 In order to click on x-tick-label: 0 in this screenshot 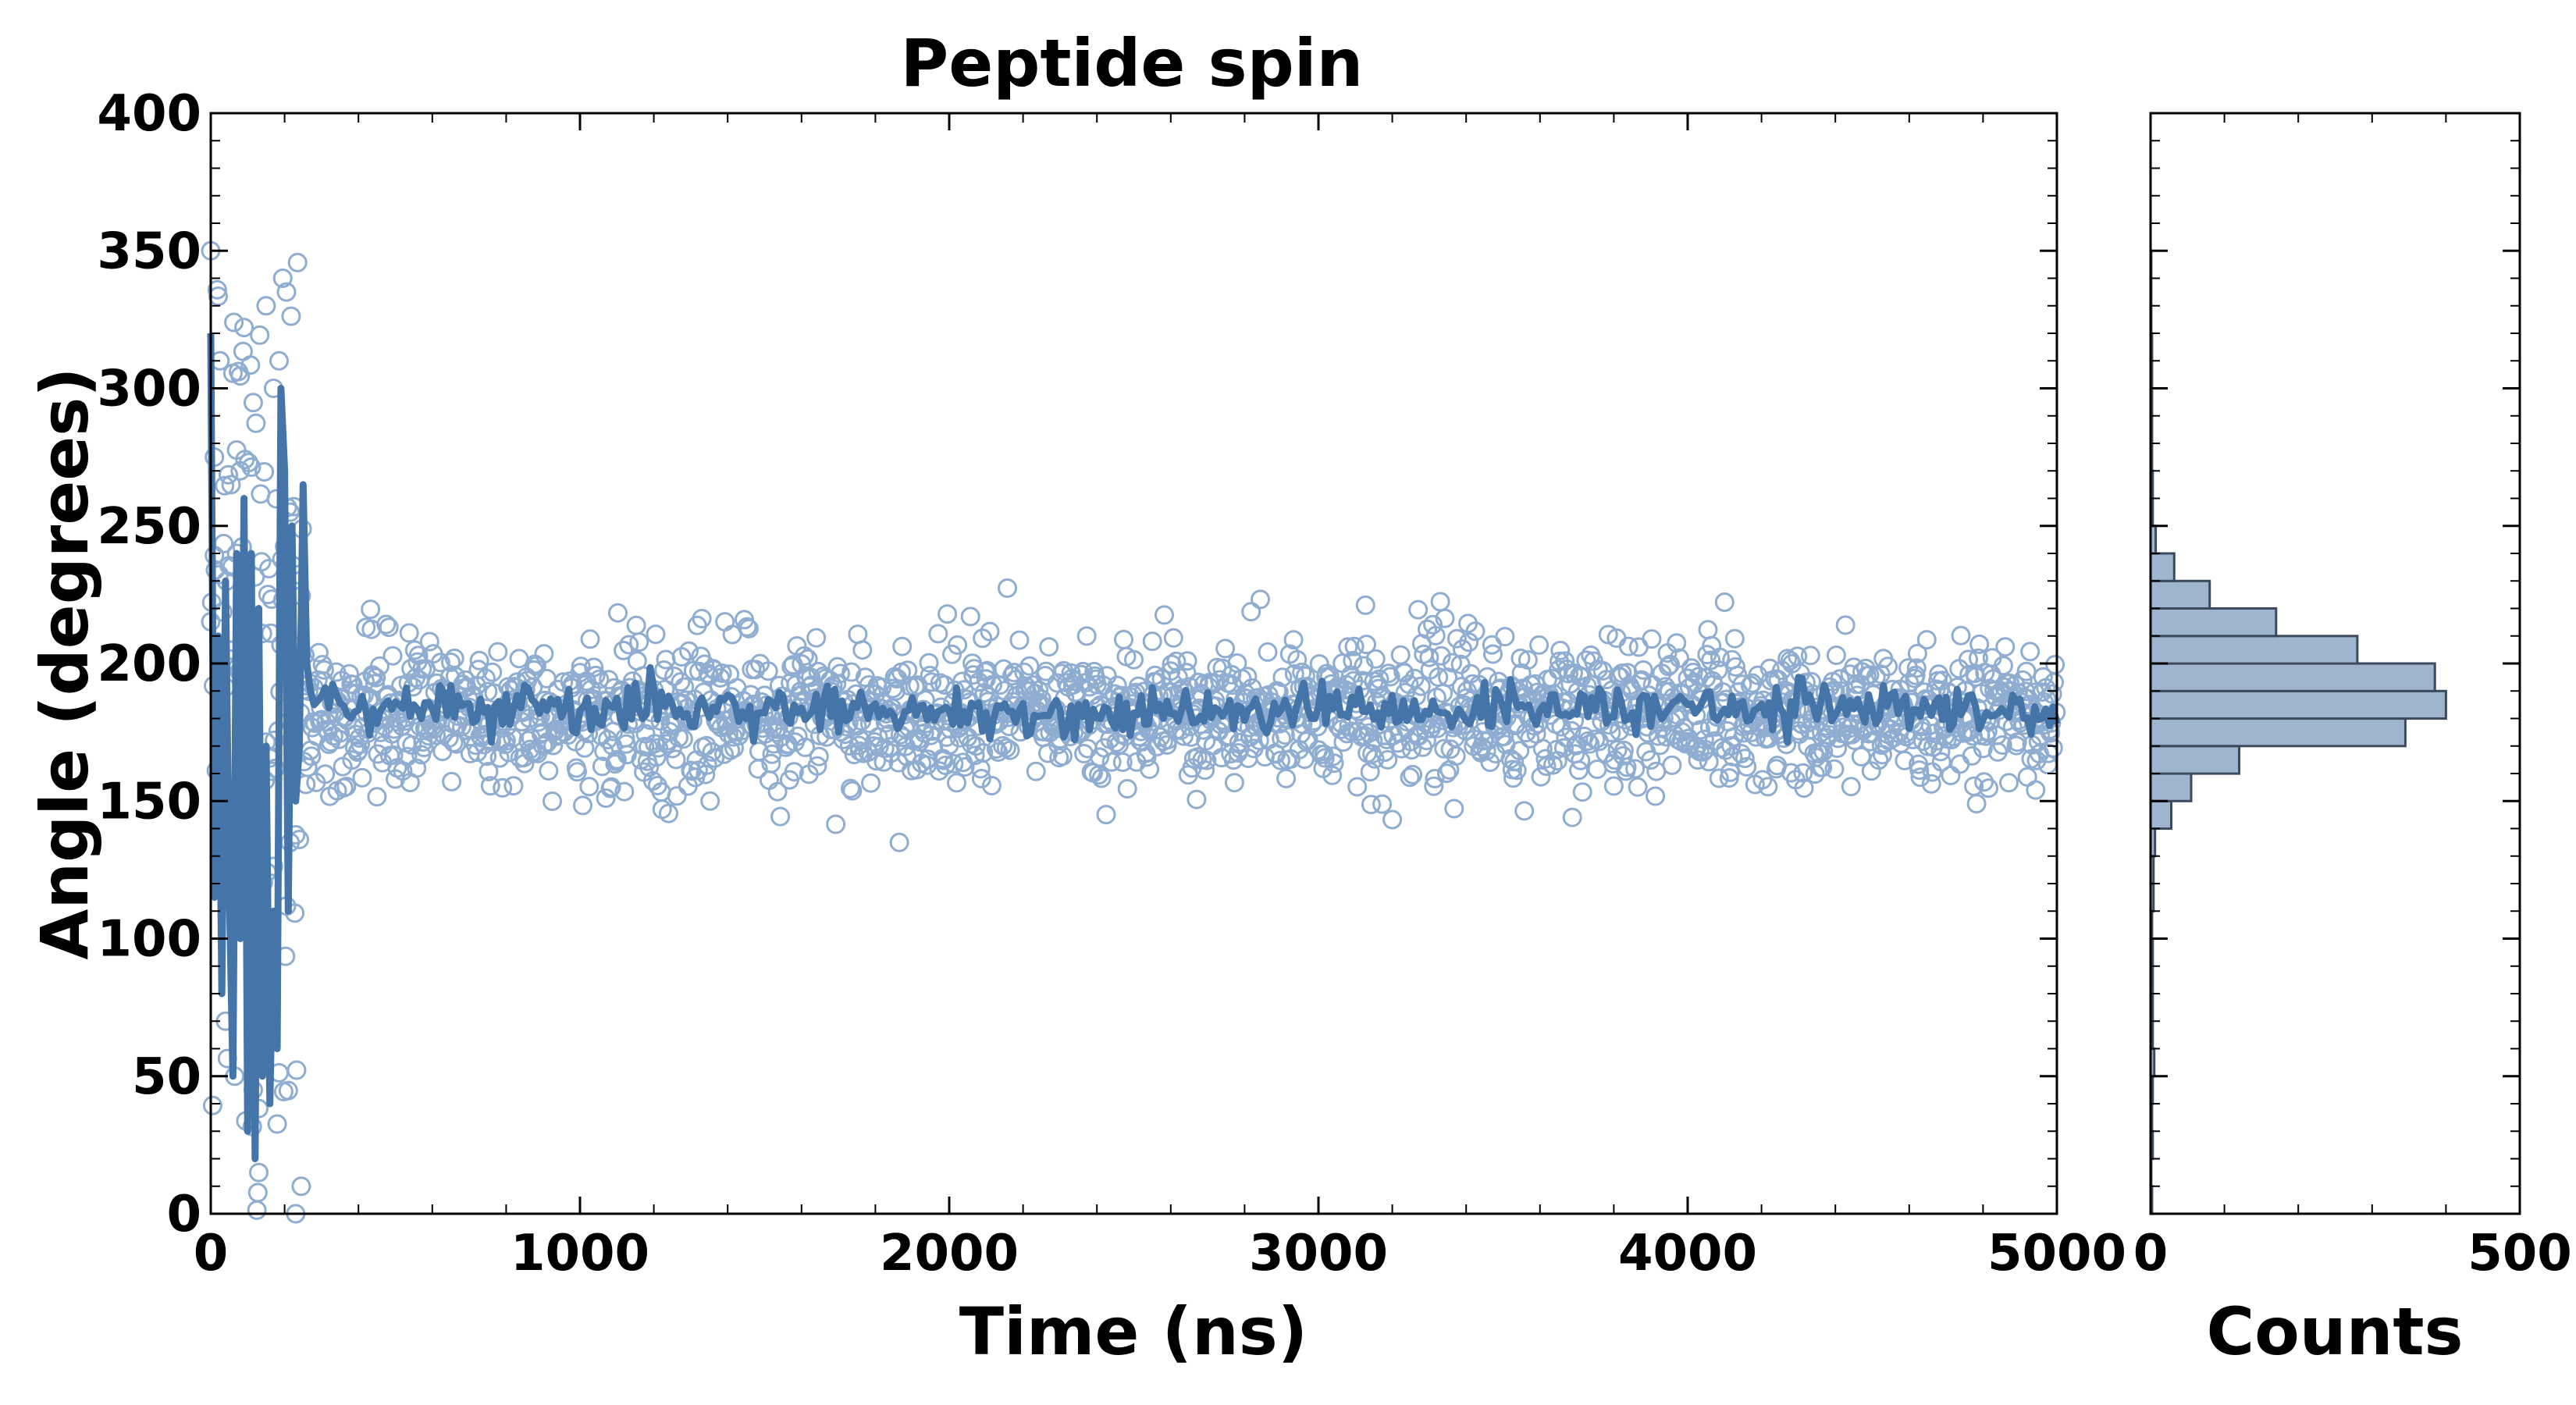, I will do `click(211, 1253)`.